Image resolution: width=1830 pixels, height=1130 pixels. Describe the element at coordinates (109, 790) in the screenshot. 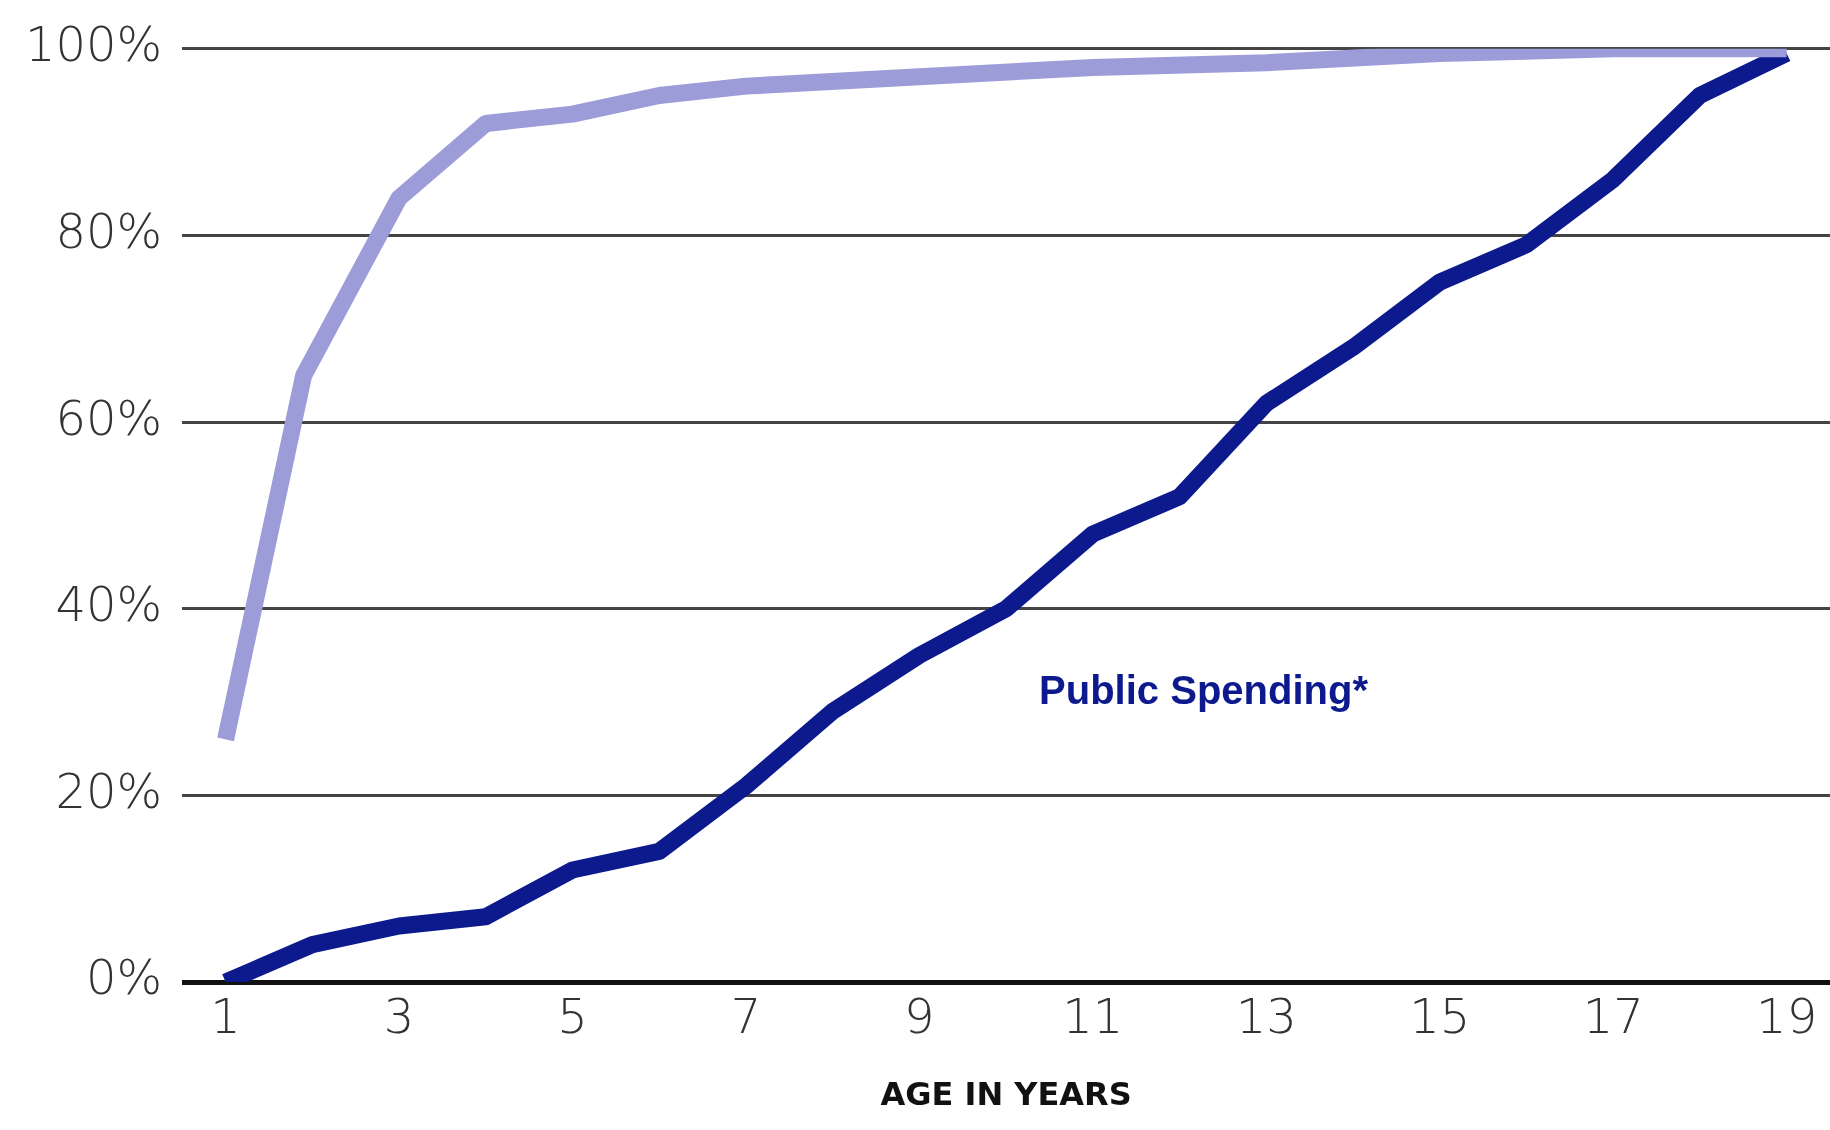

I see `y-tick-label: 20%` at that location.